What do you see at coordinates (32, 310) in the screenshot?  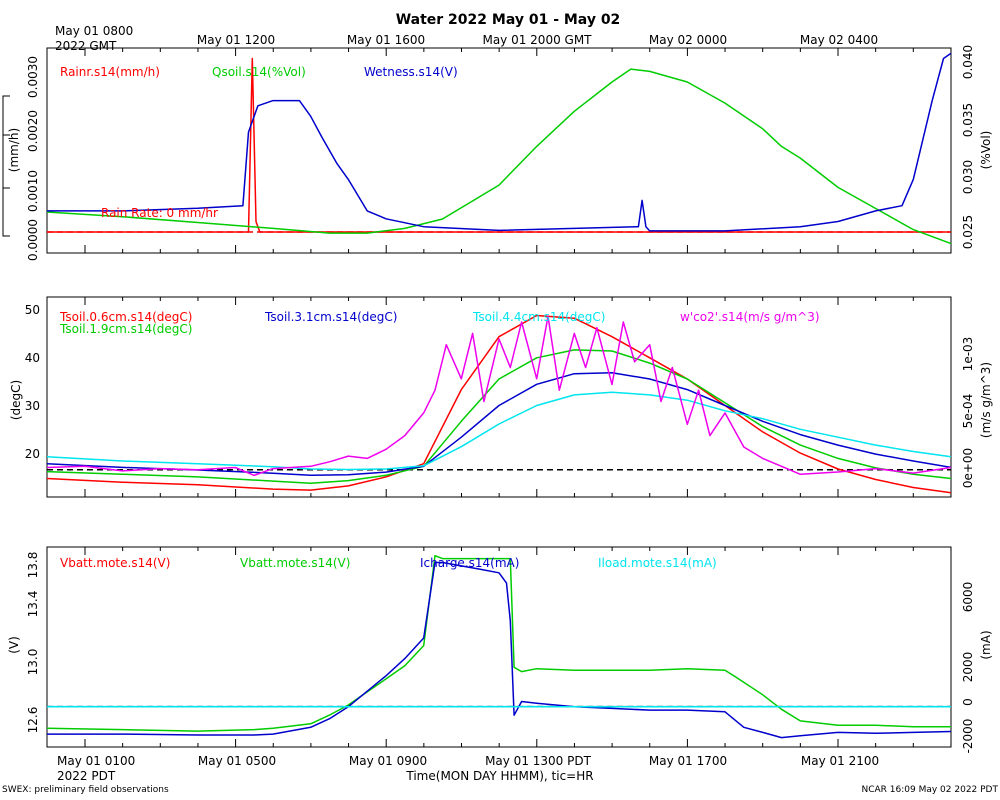 I see `axis-tick-label: 50` at bounding box center [32, 310].